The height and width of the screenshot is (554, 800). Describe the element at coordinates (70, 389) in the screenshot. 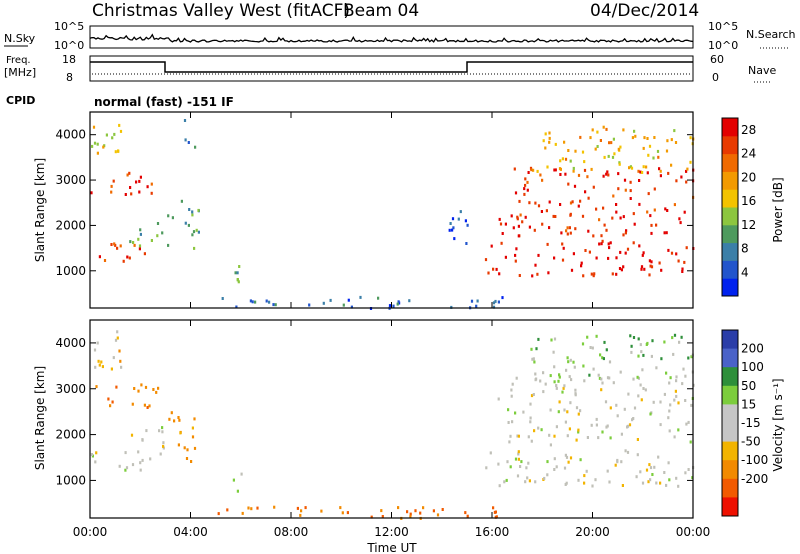

I see `y-tick-label: 3000` at that location.